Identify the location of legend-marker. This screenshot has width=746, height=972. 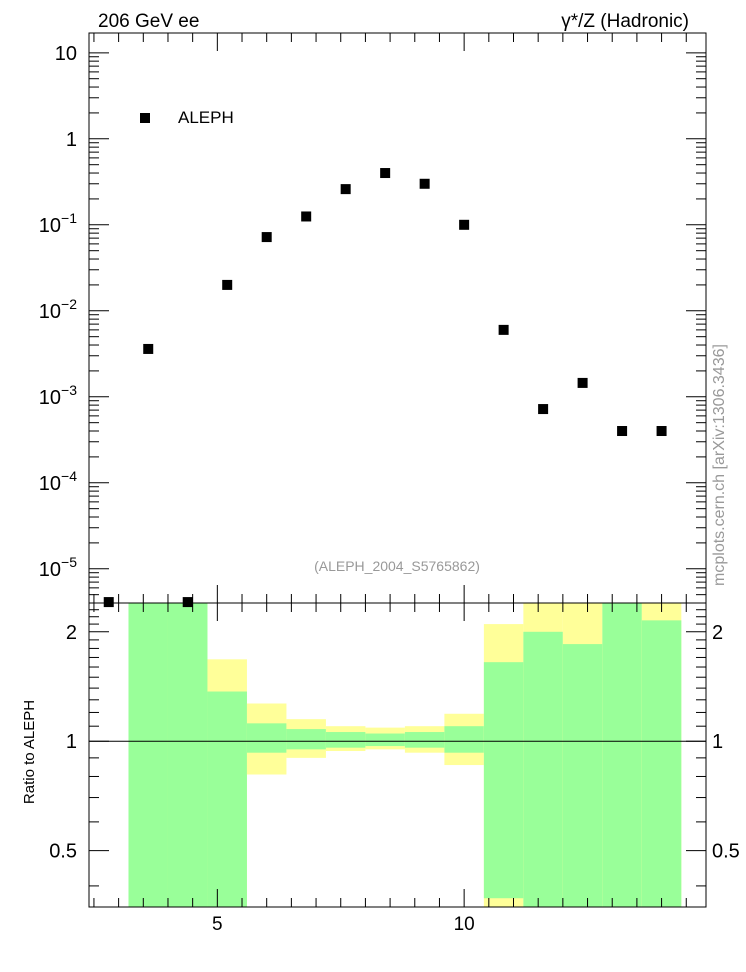
(145, 118).